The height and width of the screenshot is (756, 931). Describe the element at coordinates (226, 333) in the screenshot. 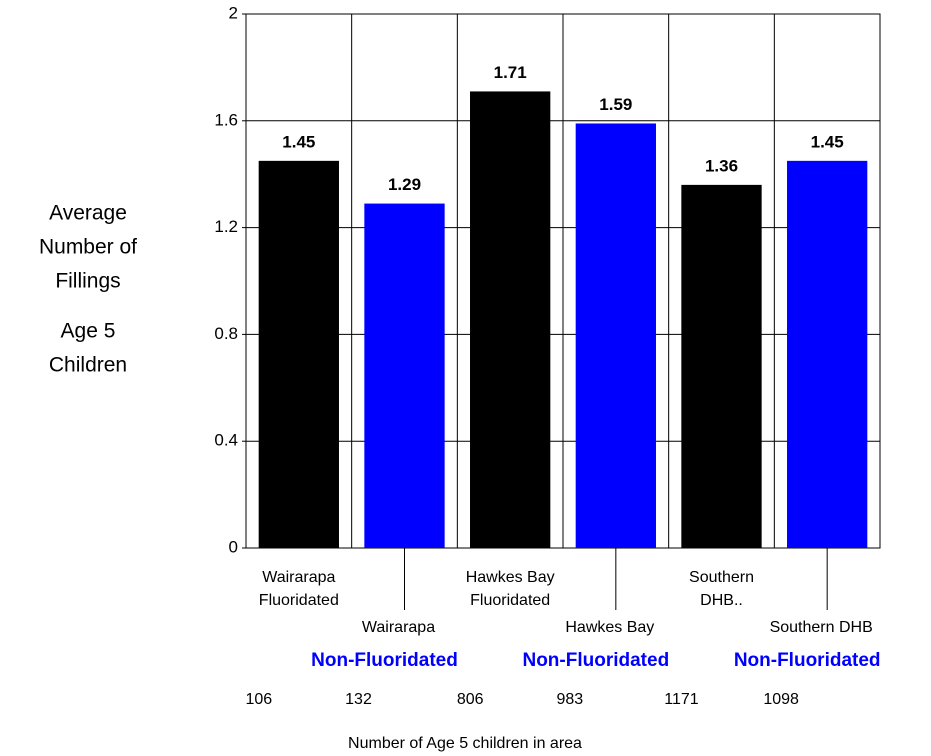

I see `y-tick-label: 0.8` at that location.